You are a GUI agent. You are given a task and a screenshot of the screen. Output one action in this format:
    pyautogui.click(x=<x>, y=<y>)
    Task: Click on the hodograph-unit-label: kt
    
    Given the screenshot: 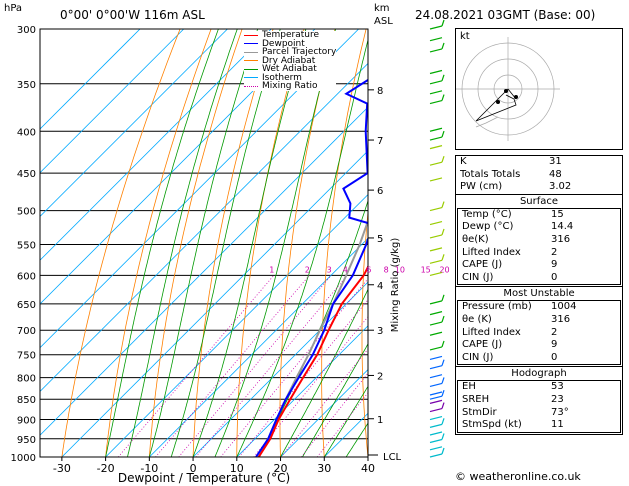 What is the action you would take?
    pyautogui.click(x=465, y=36)
    